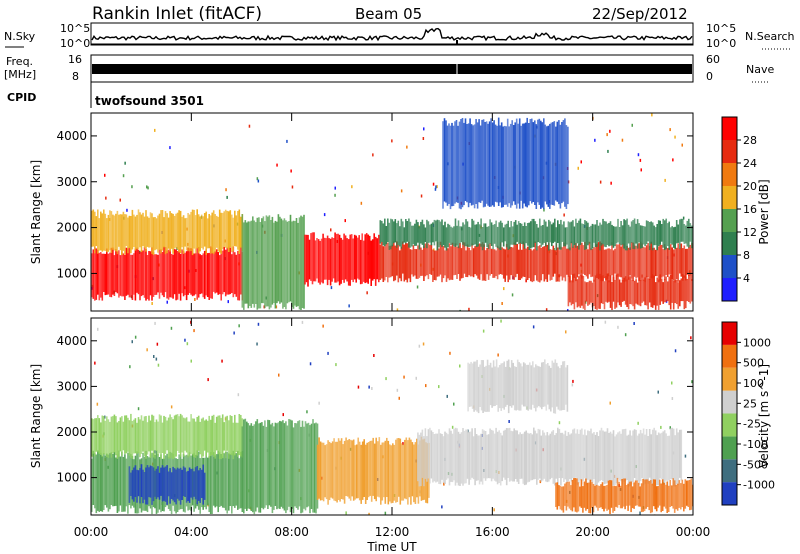 The width and height of the screenshot is (800, 554). What do you see at coordinates (392, 532) in the screenshot?
I see `x-tick-label: 12:00` at bounding box center [392, 532].